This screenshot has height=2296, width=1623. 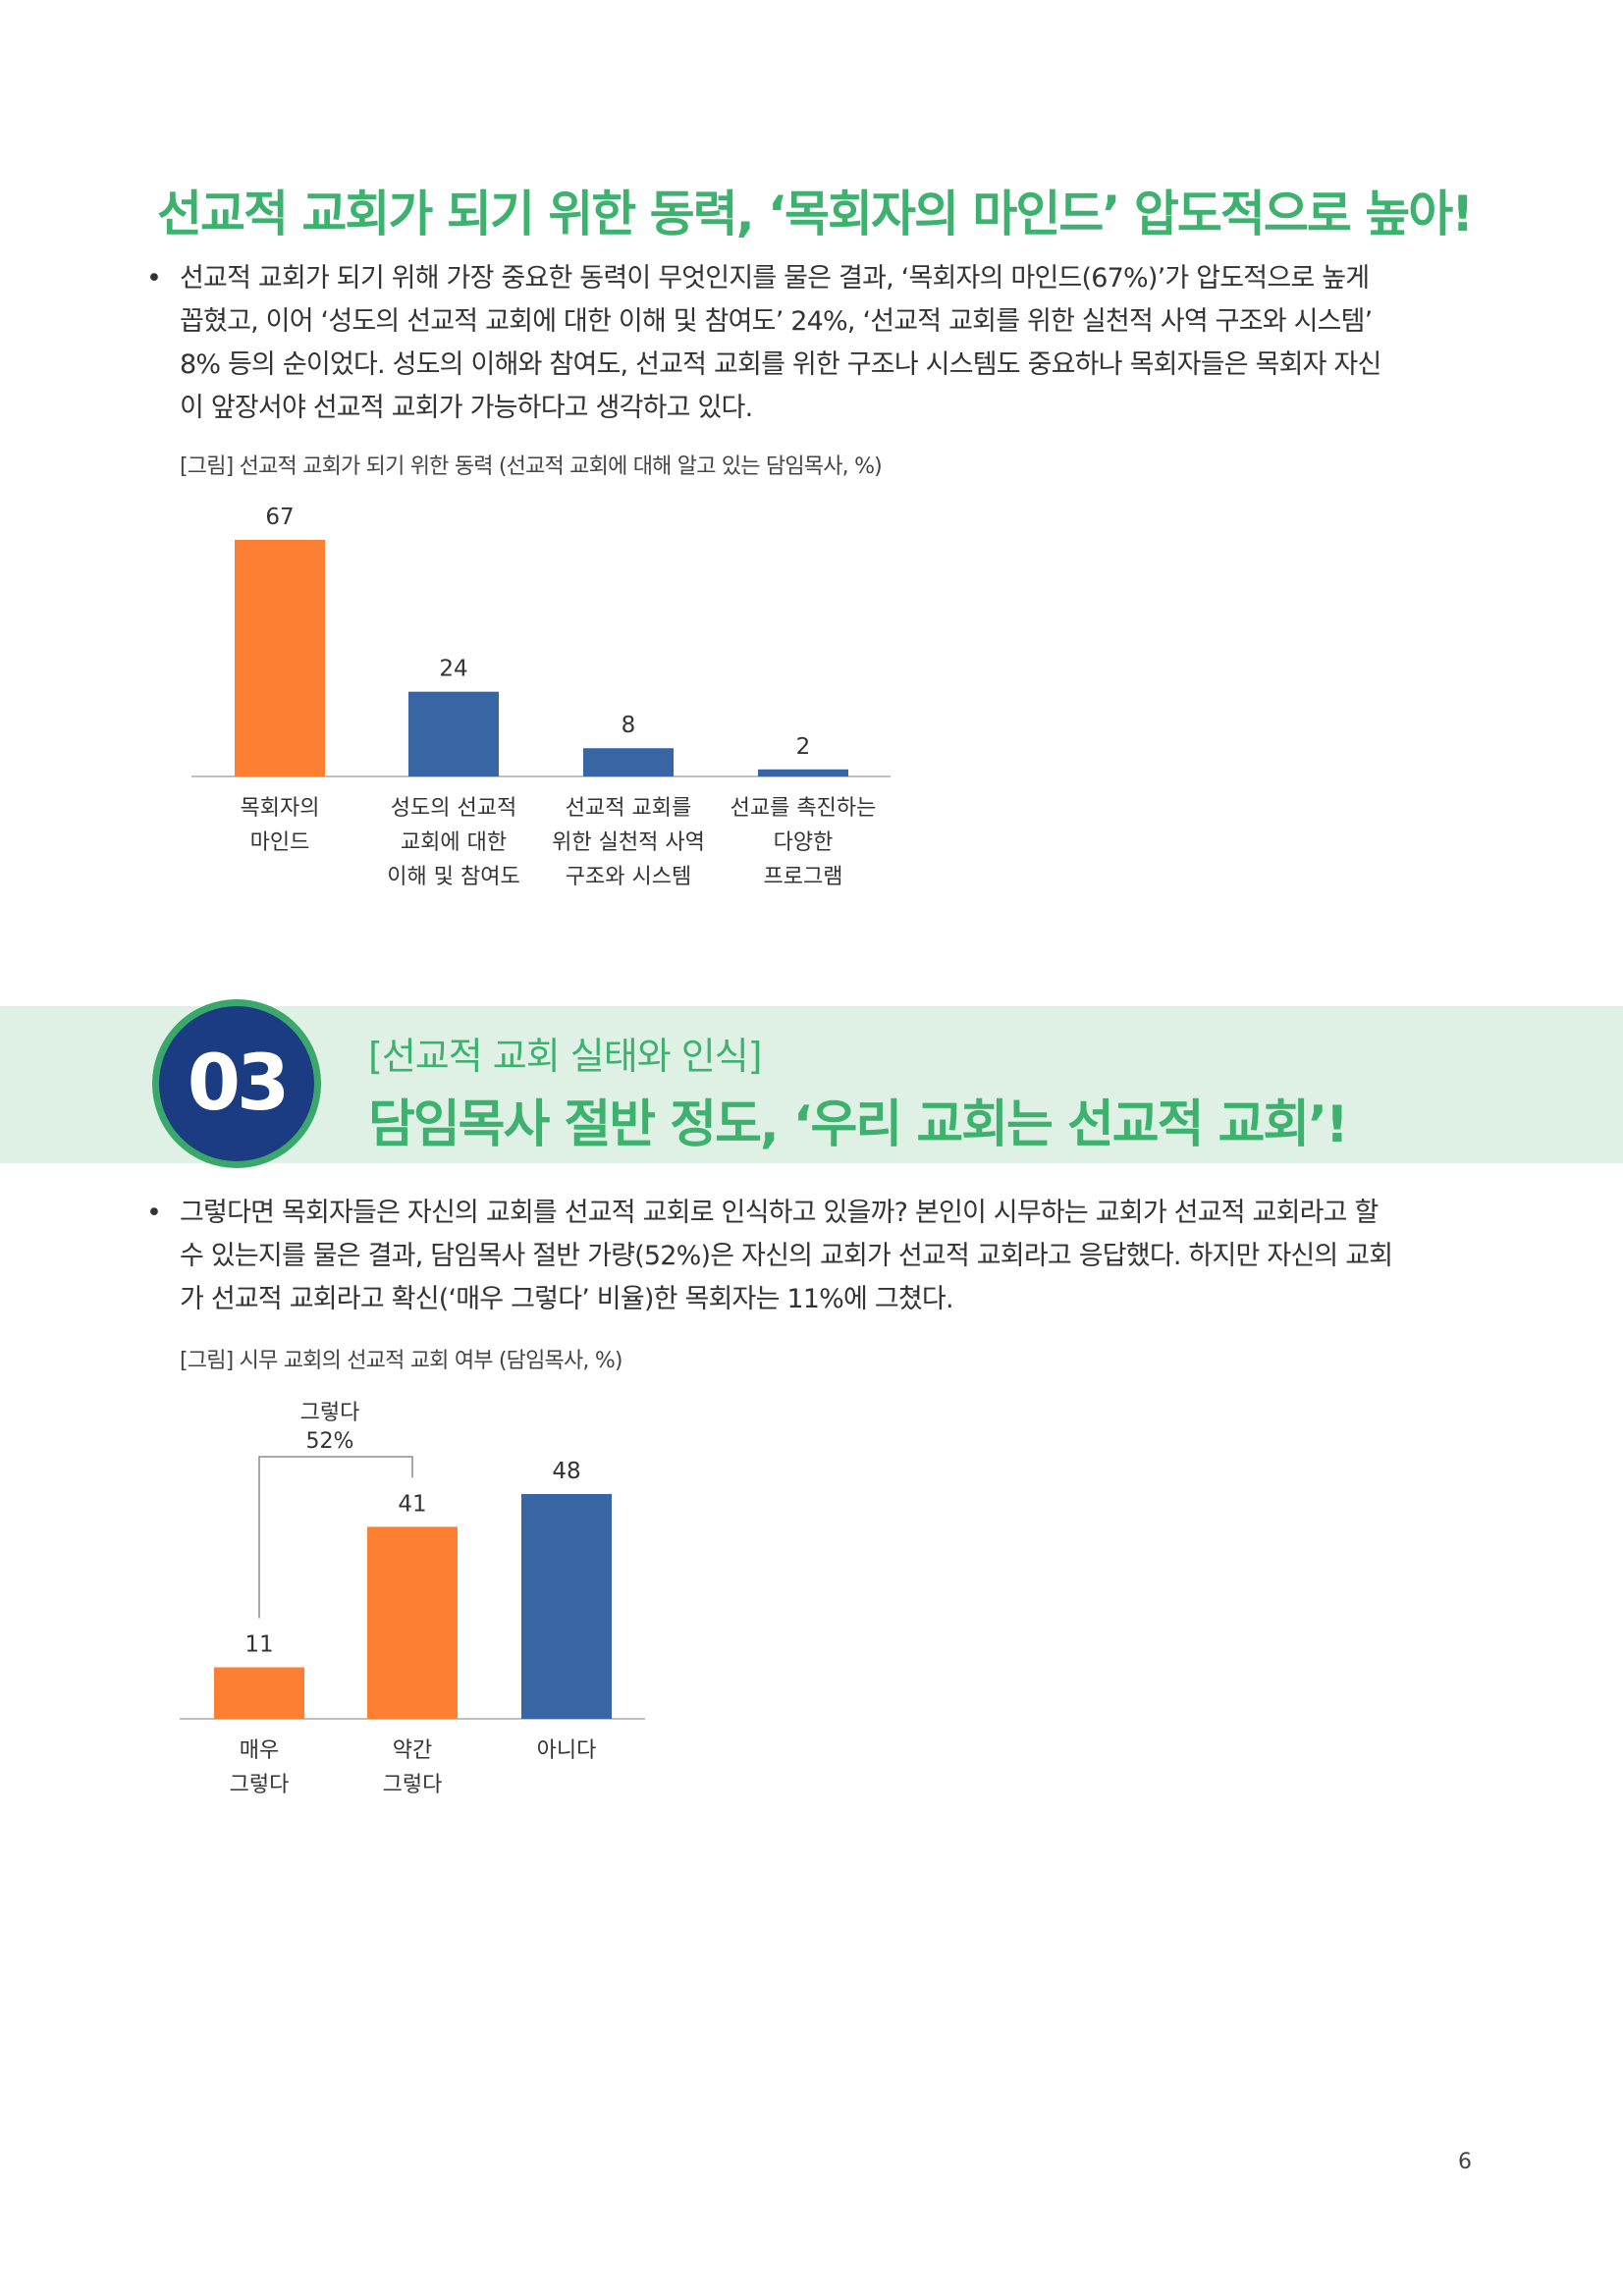 What do you see at coordinates (454, 843) in the screenshot?
I see `category-label: 교회에 대한` at bounding box center [454, 843].